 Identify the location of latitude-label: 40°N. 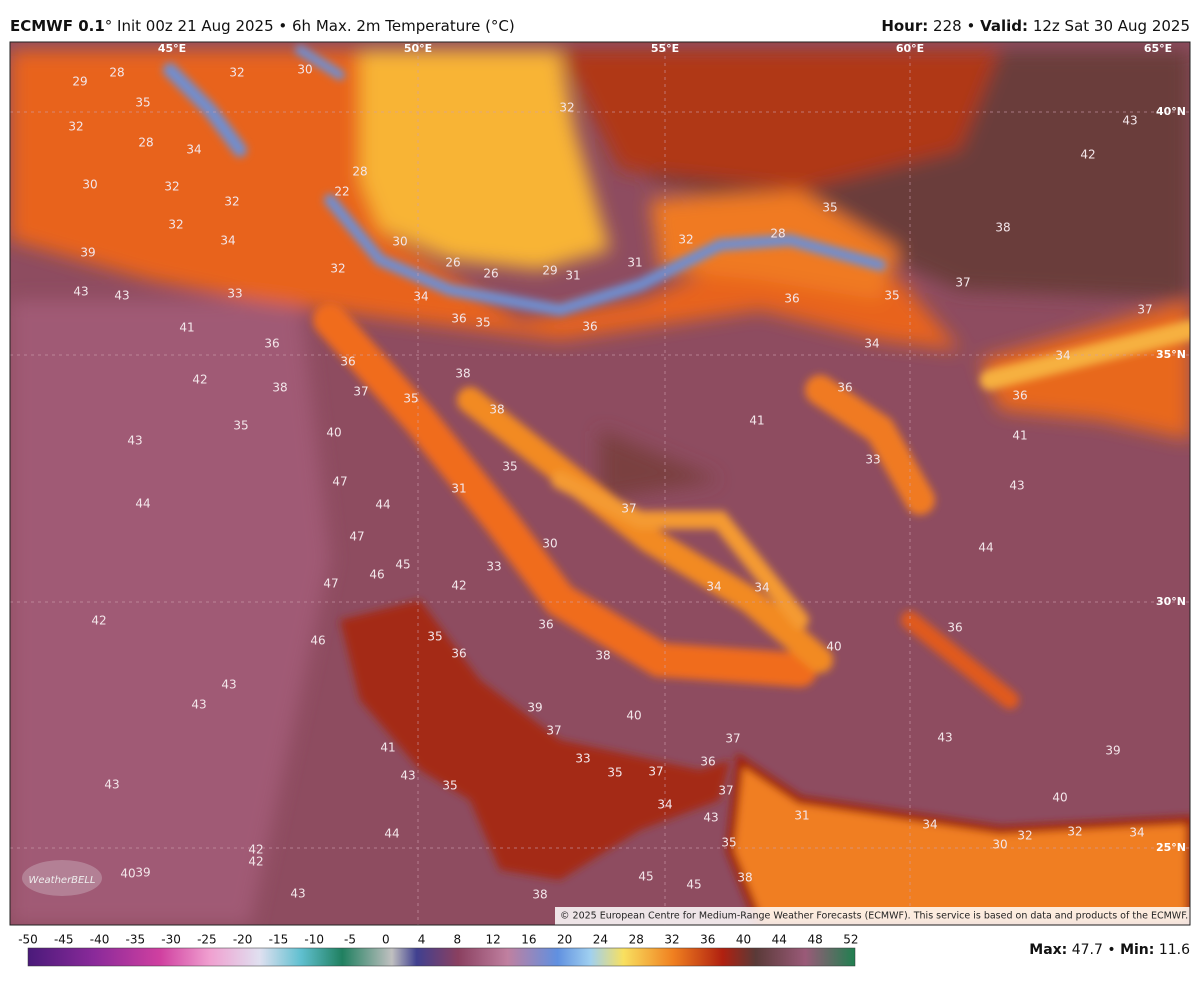
(1171, 111).